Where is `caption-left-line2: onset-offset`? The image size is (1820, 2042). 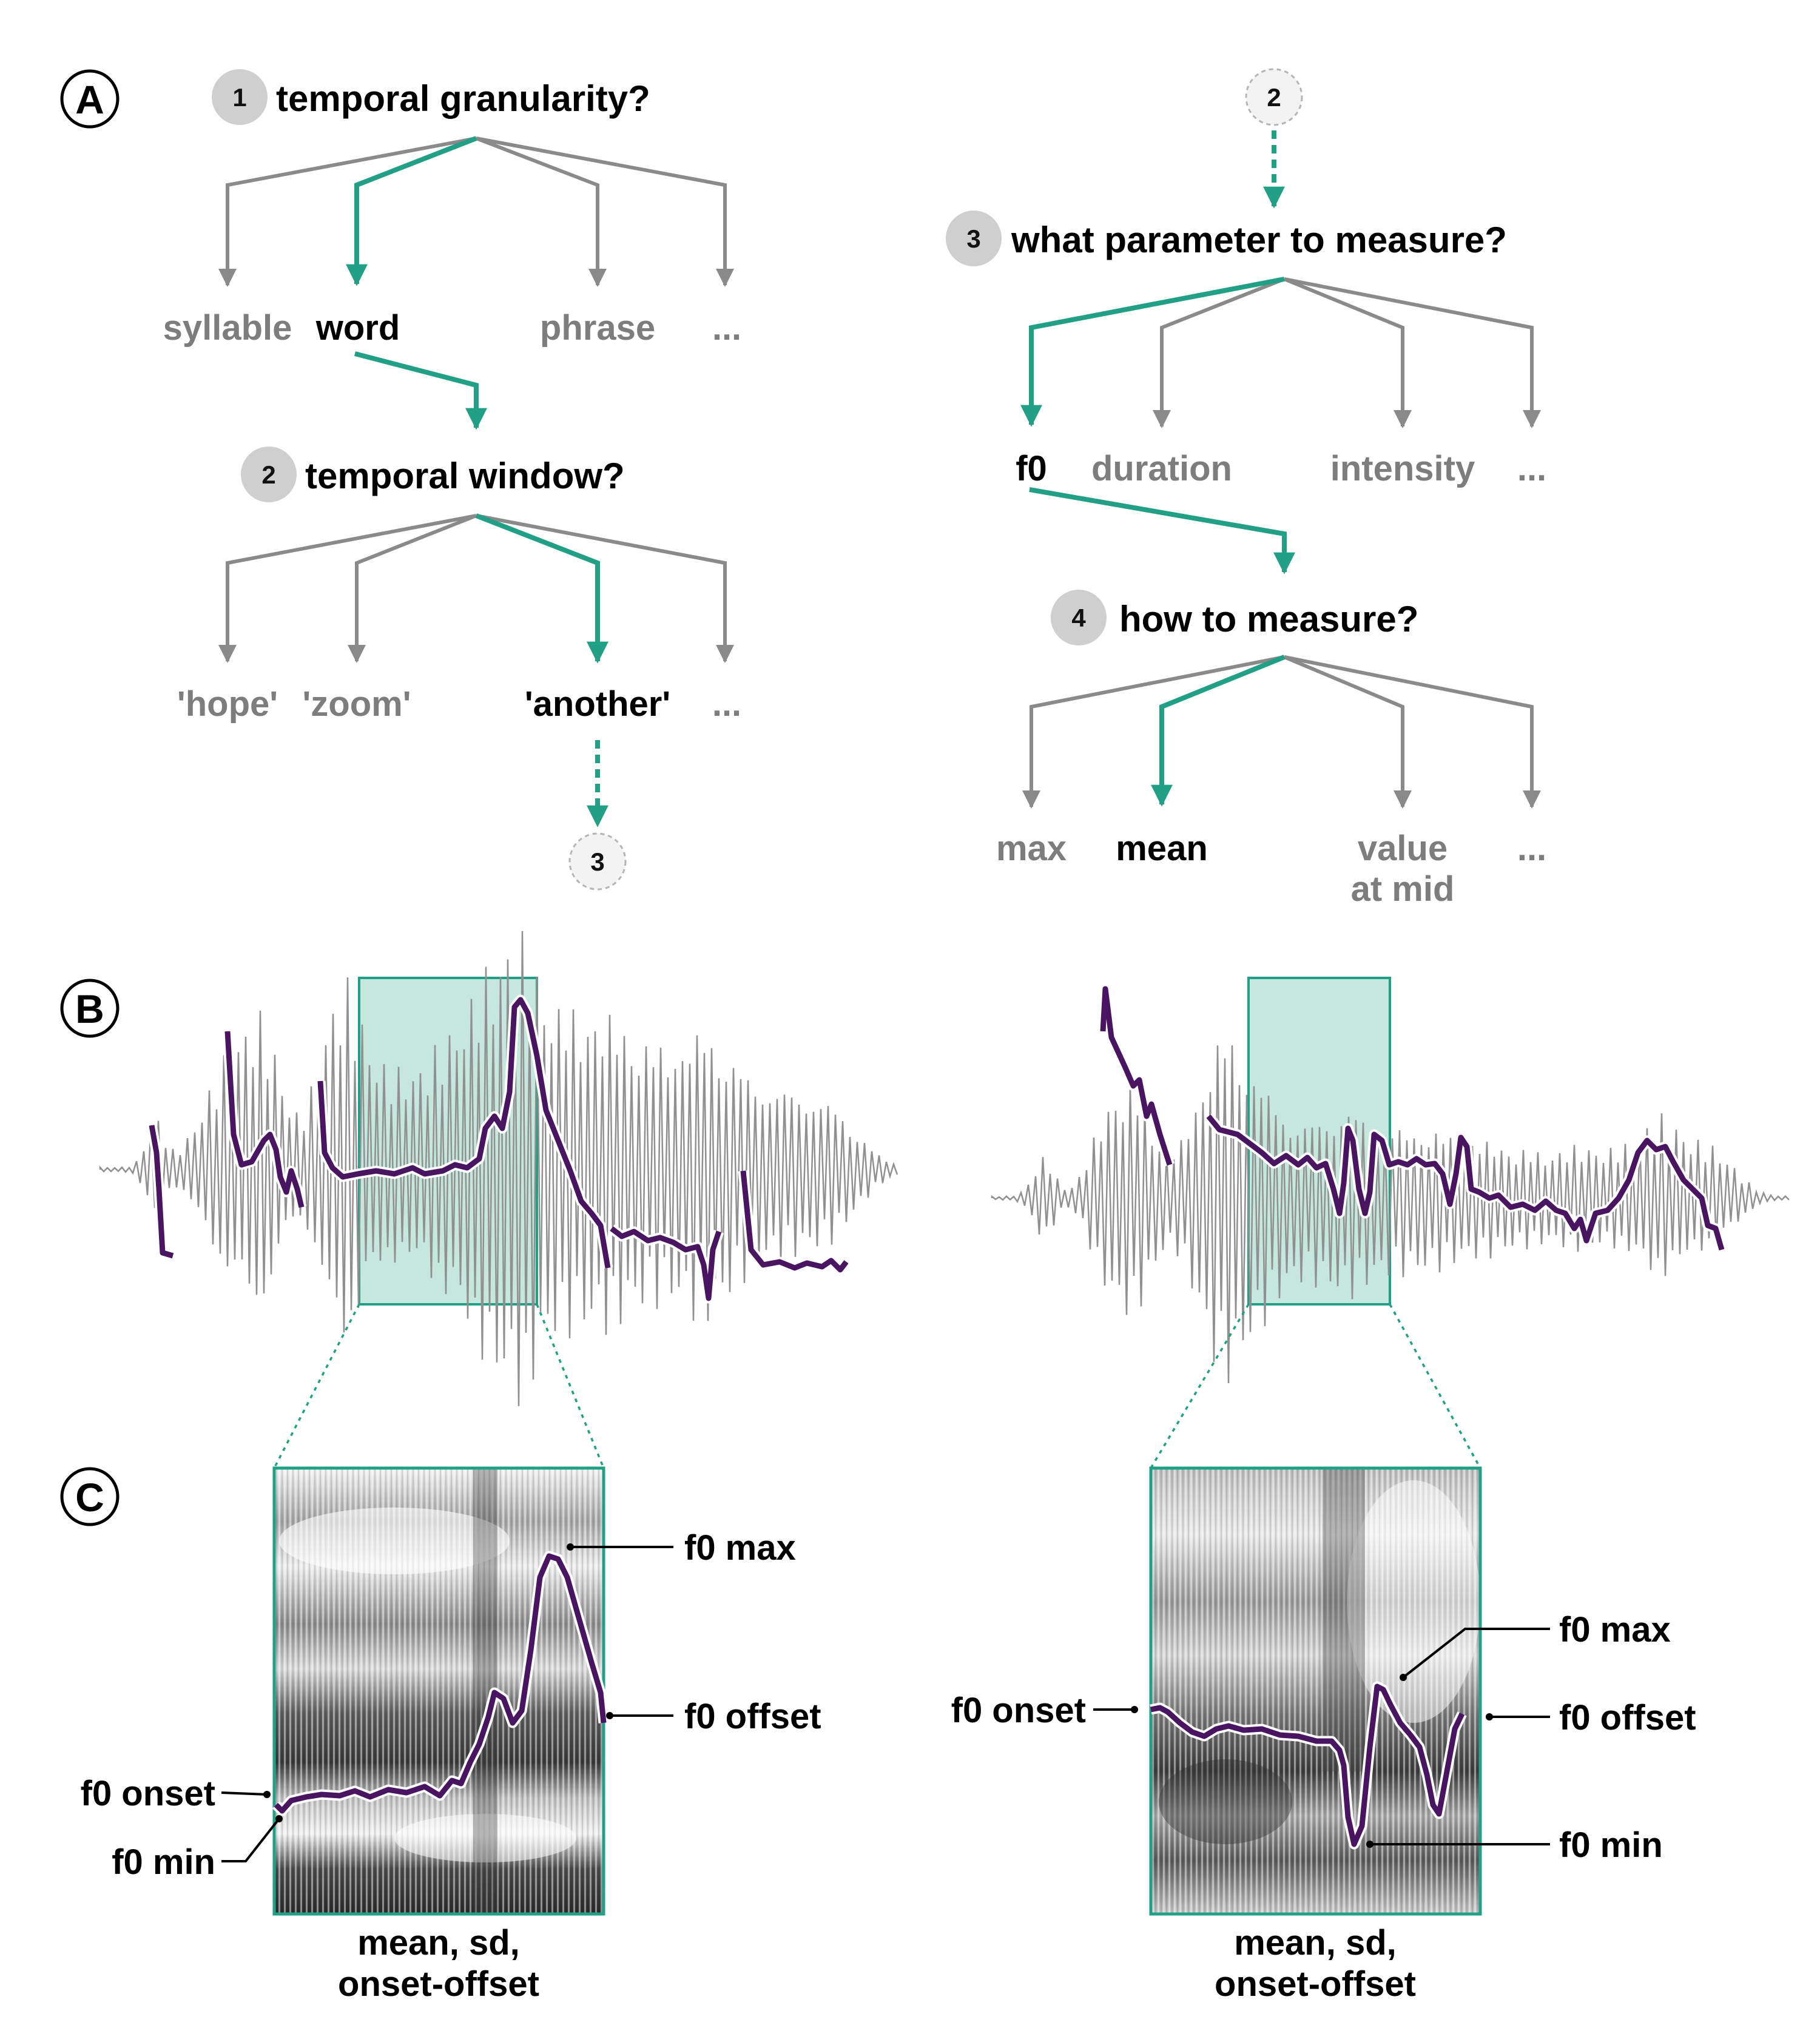
caption-left-line2: onset-offset is located at coordinates (438, 1984).